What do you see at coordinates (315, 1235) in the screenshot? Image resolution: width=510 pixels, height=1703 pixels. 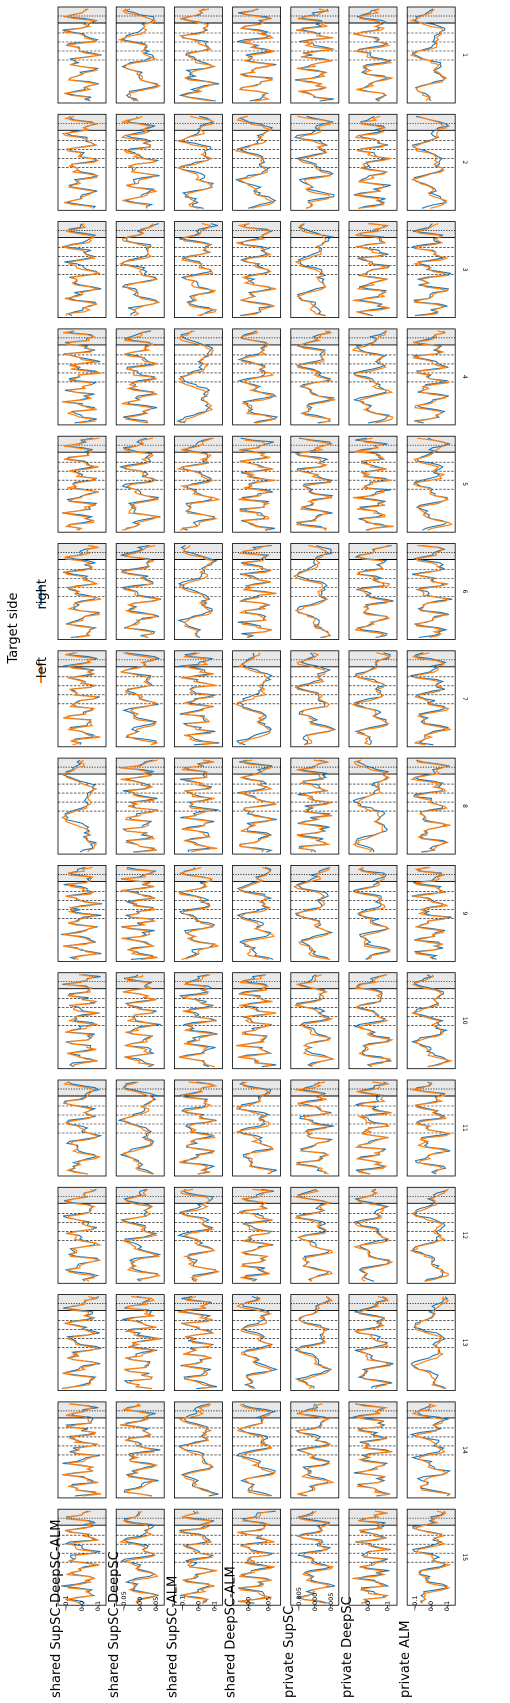 I see `panel-r5-c12` at bounding box center [315, 1235].